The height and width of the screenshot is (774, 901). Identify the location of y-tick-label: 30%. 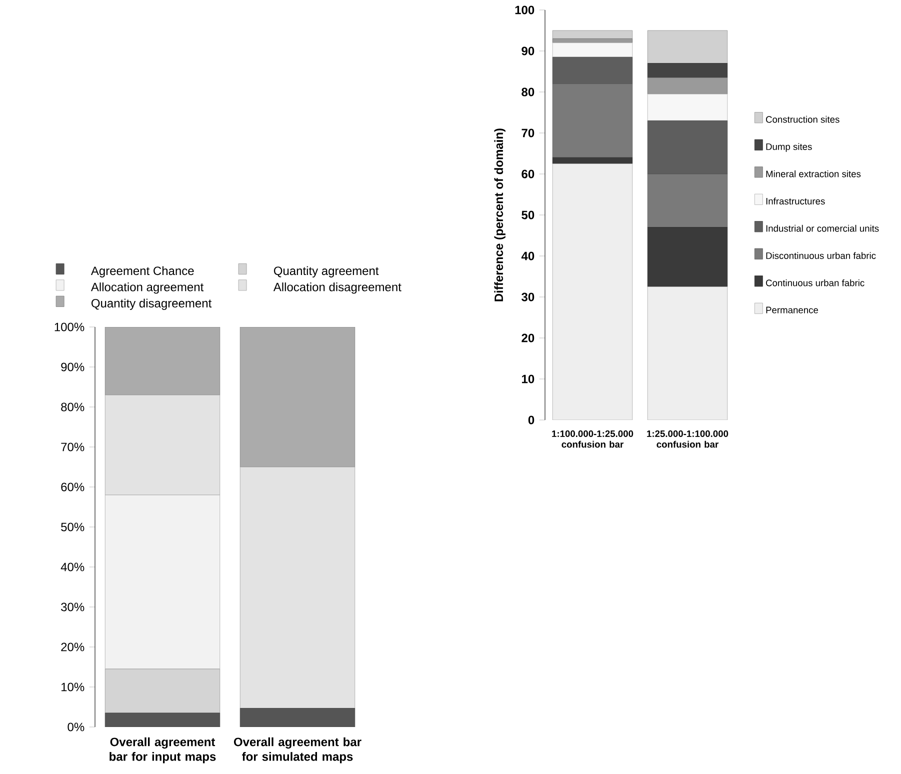
(72, 607).